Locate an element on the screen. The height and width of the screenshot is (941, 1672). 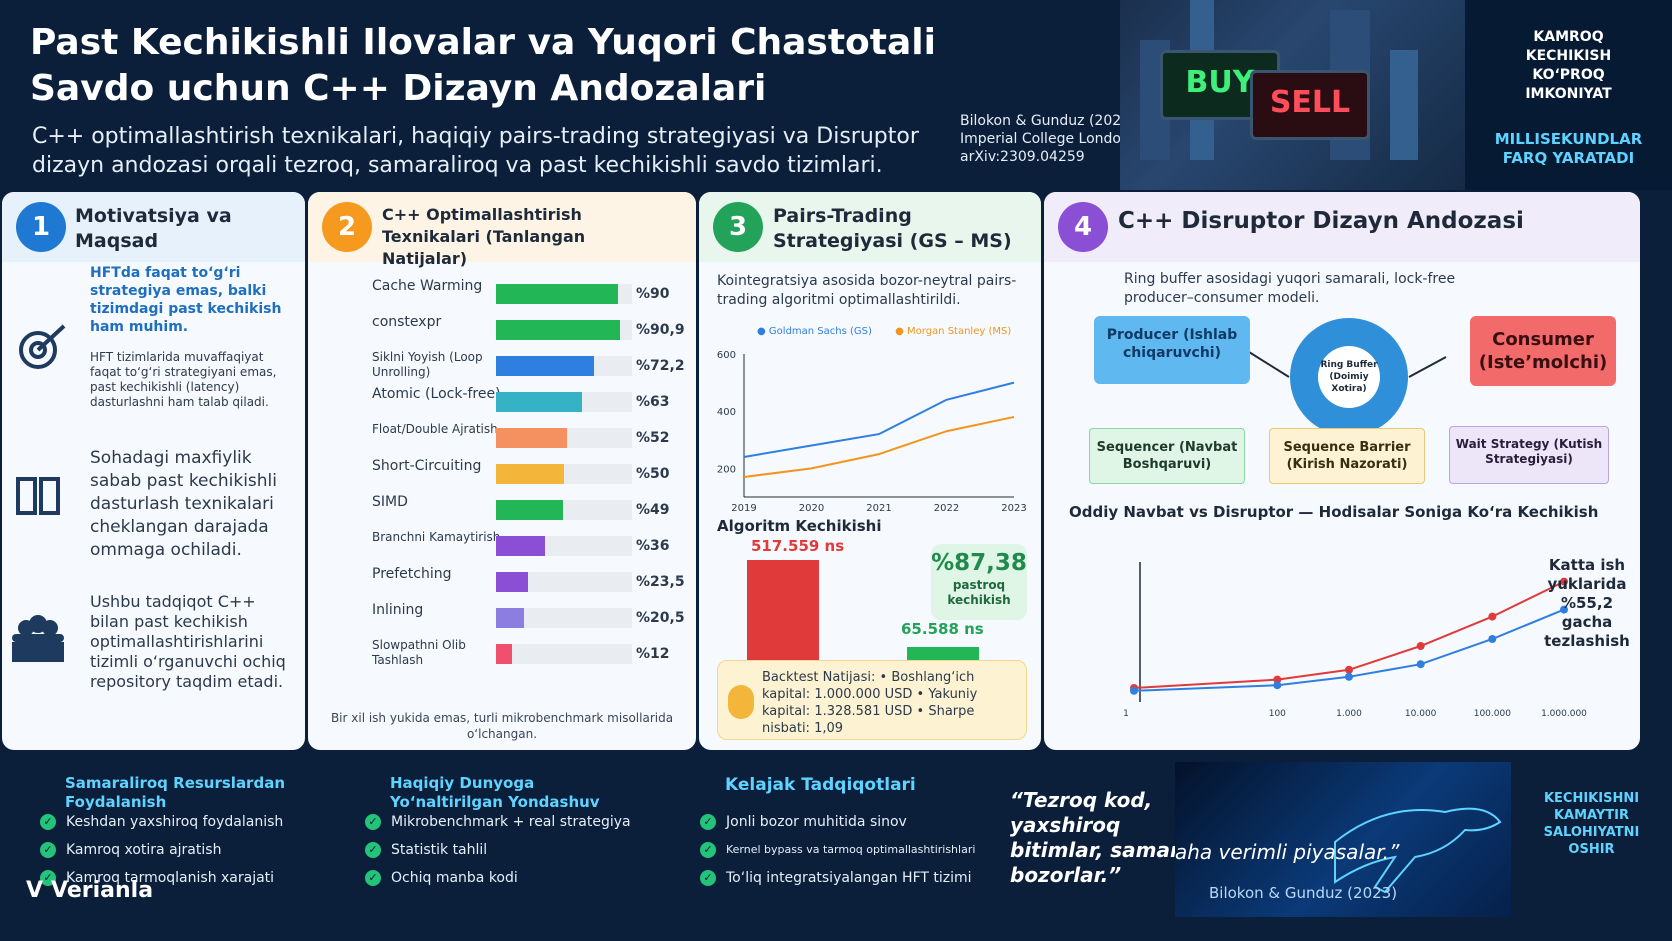
box-line: Producer (Ishlab is located at coordinates (1172, 335).